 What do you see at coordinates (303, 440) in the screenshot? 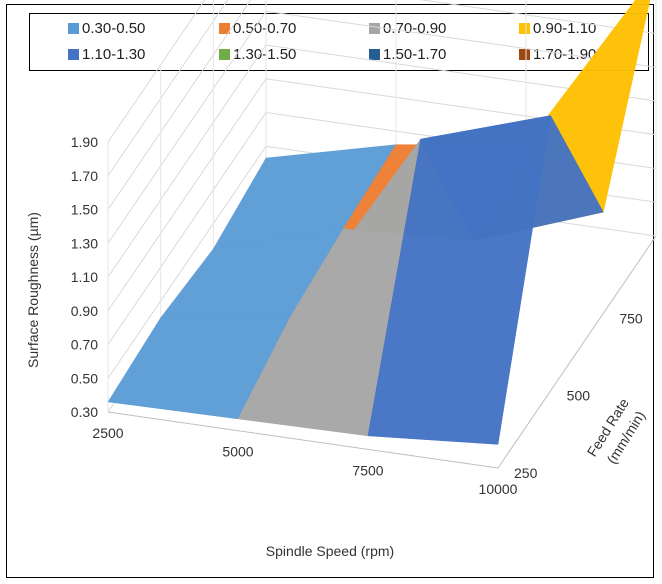
I see `x-axis-line` at bounding box center [303, 440].